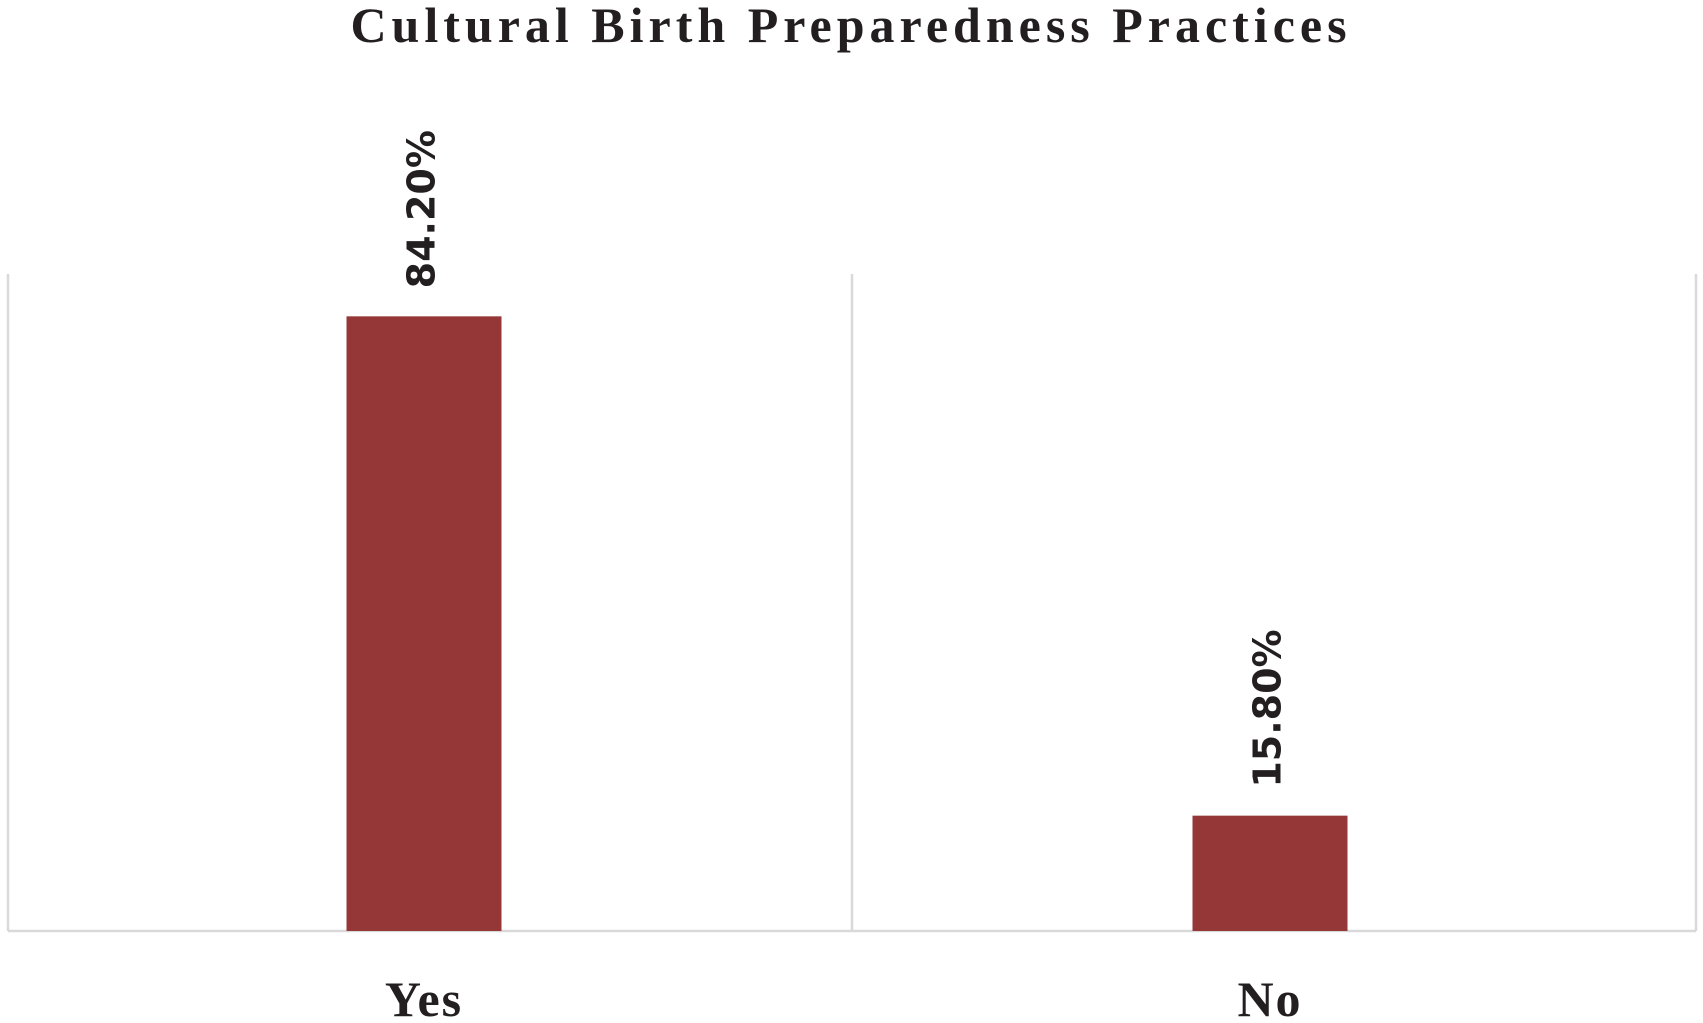 The height and width of the screenshot is (1023, 1703). I want to click on chart-title: Cultural Birth Preparedness Practices, so click(850, 26).